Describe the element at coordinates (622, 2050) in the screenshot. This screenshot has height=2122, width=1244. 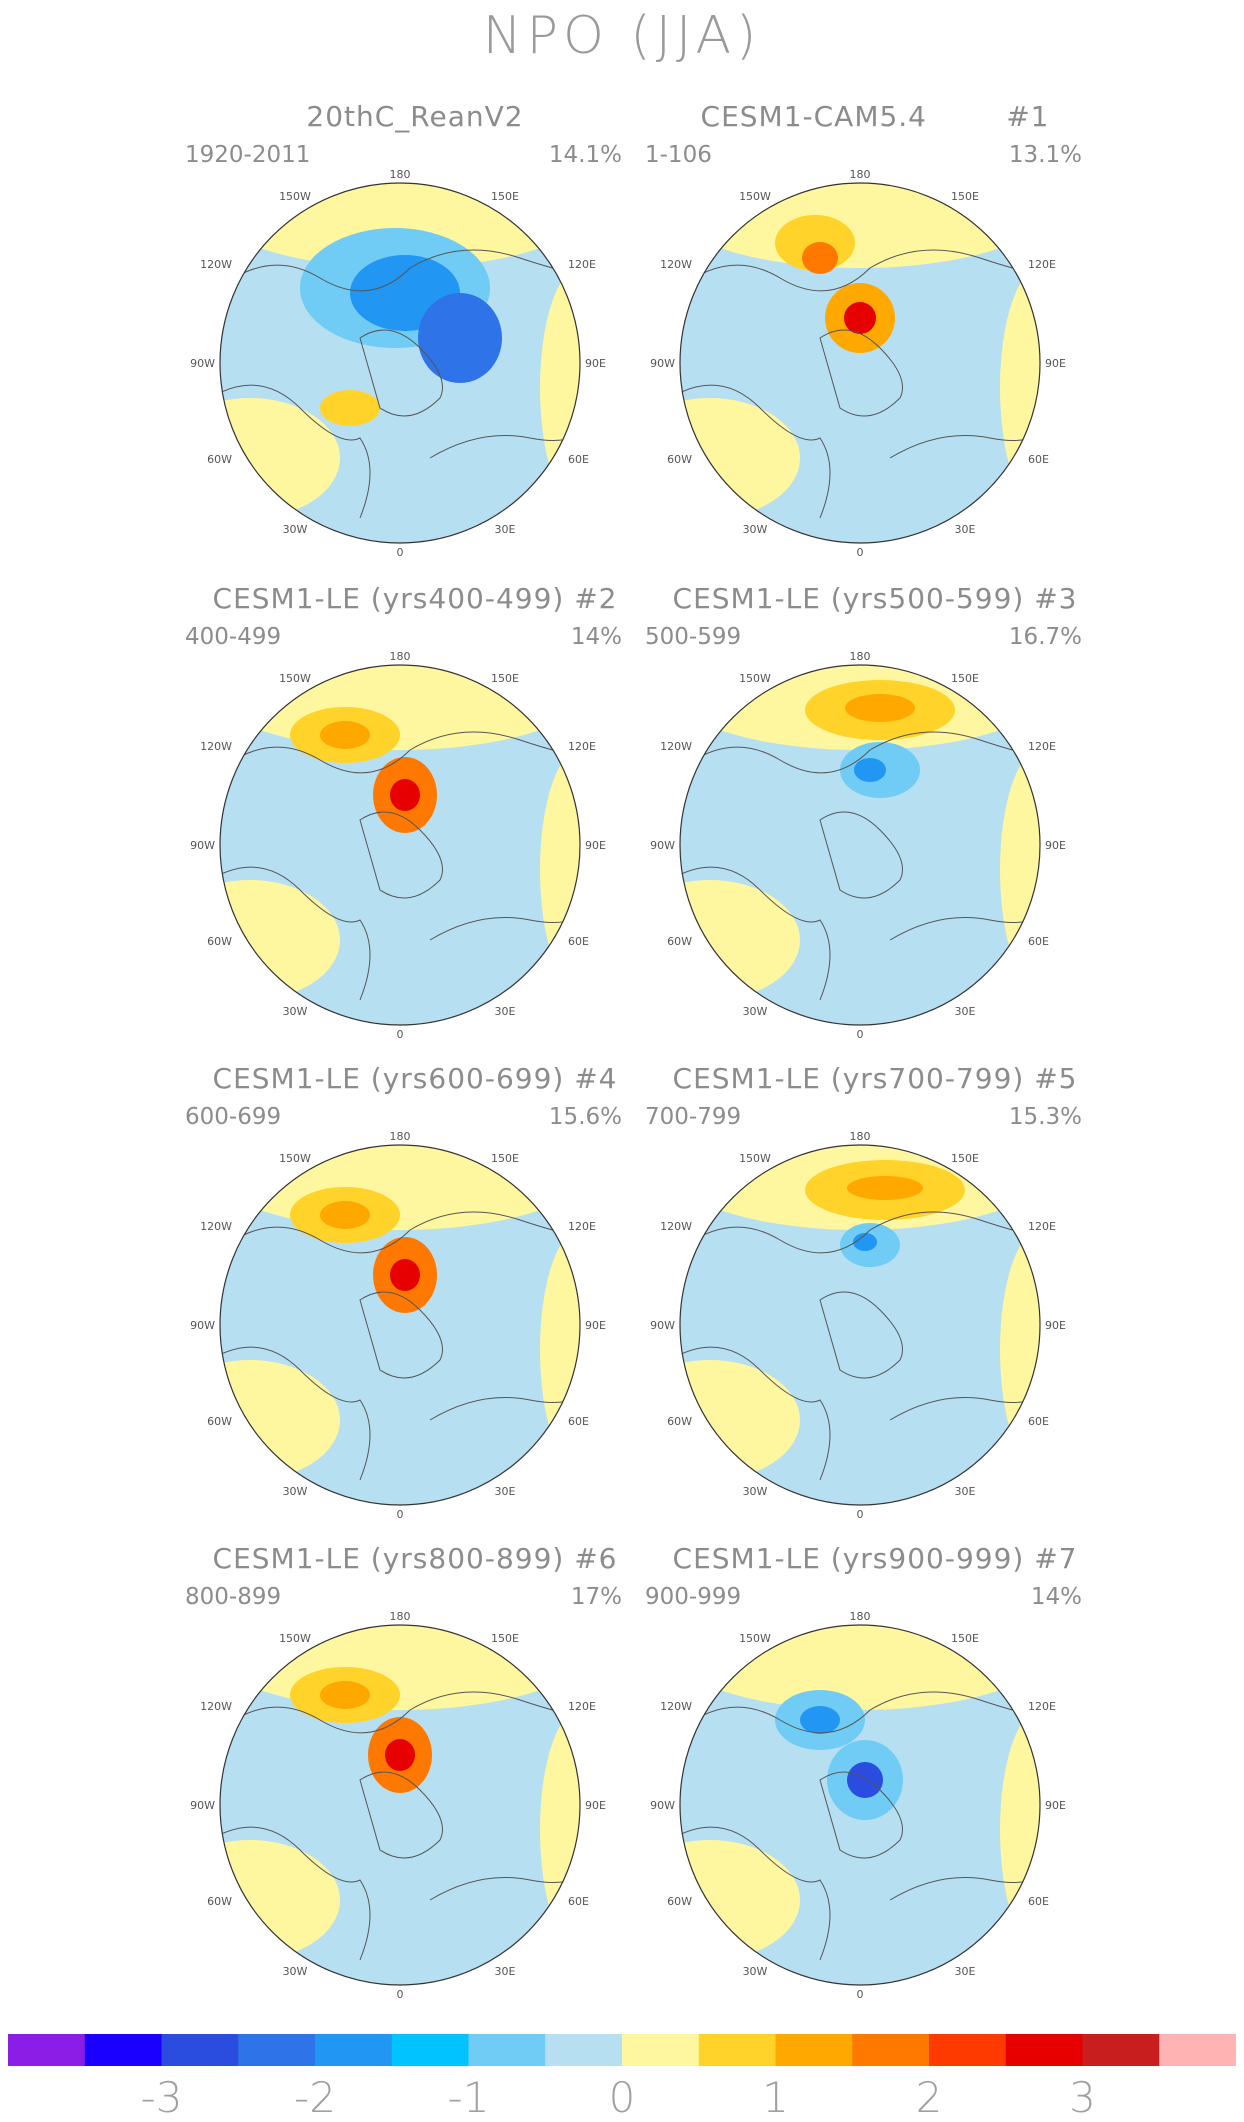
I see `colorbar` at that location.